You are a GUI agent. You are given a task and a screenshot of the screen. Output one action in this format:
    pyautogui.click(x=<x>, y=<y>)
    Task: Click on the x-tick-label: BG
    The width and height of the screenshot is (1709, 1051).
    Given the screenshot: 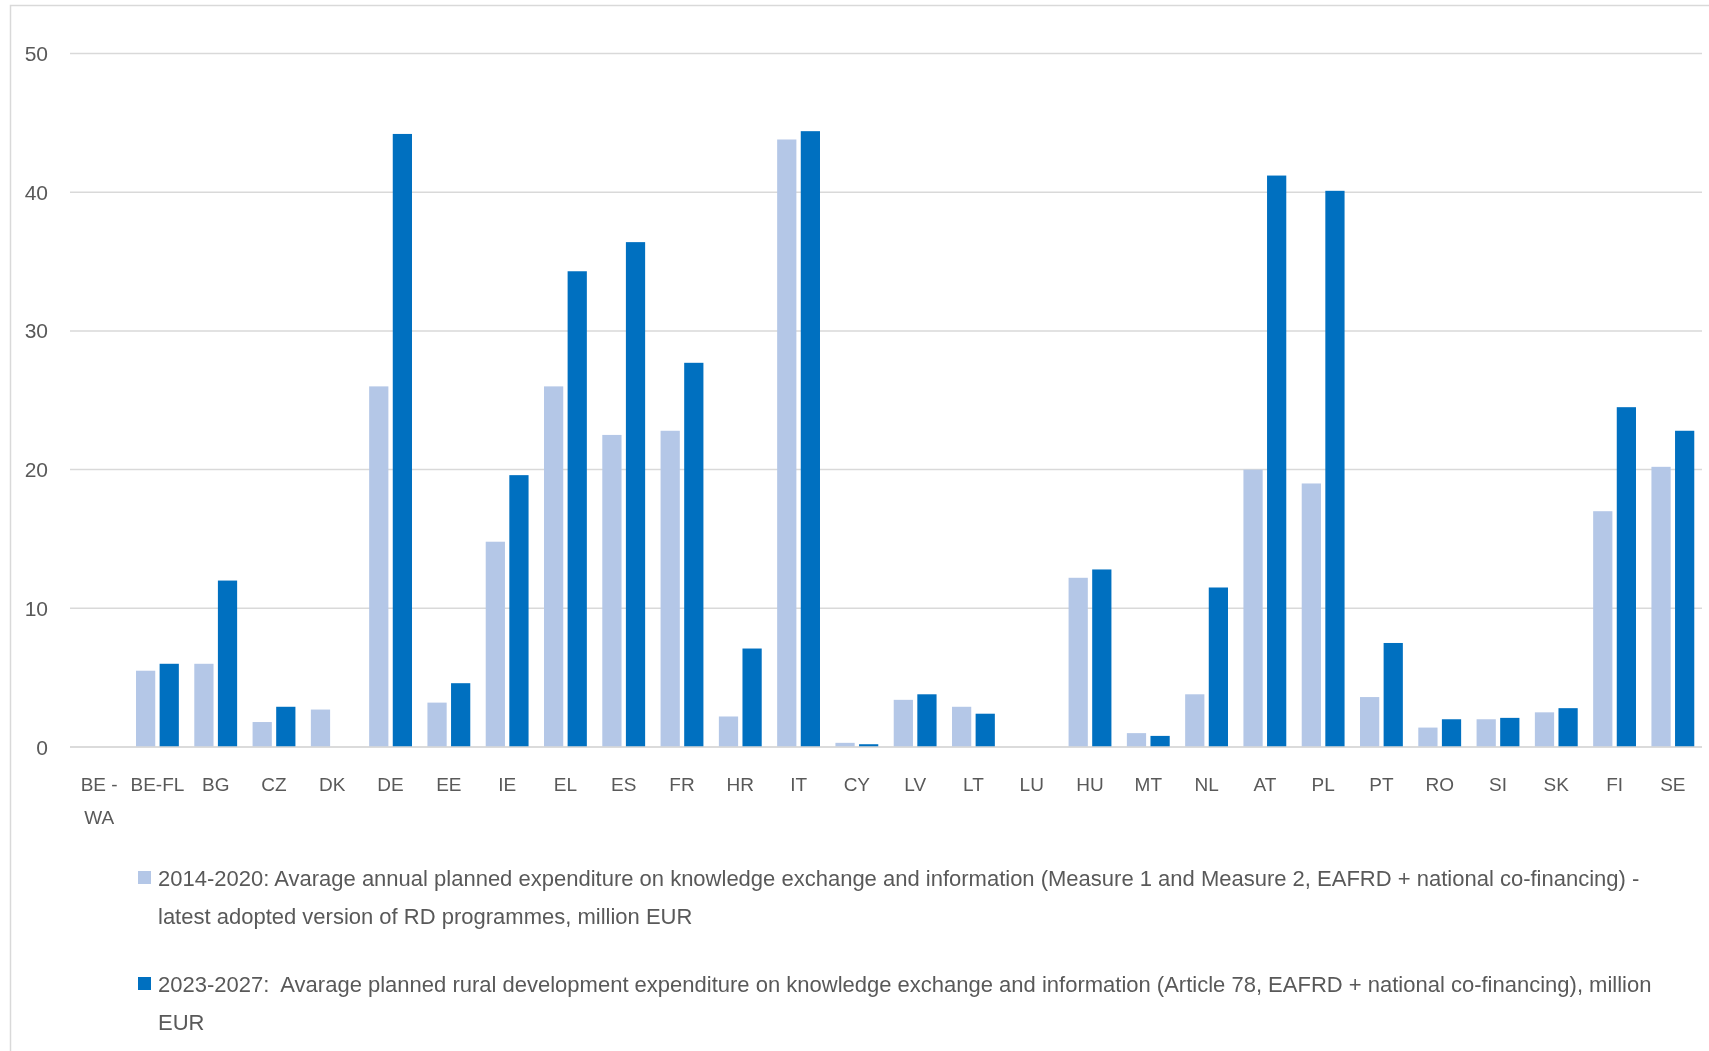 What is the action you would take?
    pyautogui.click(x=215, y=784)
    